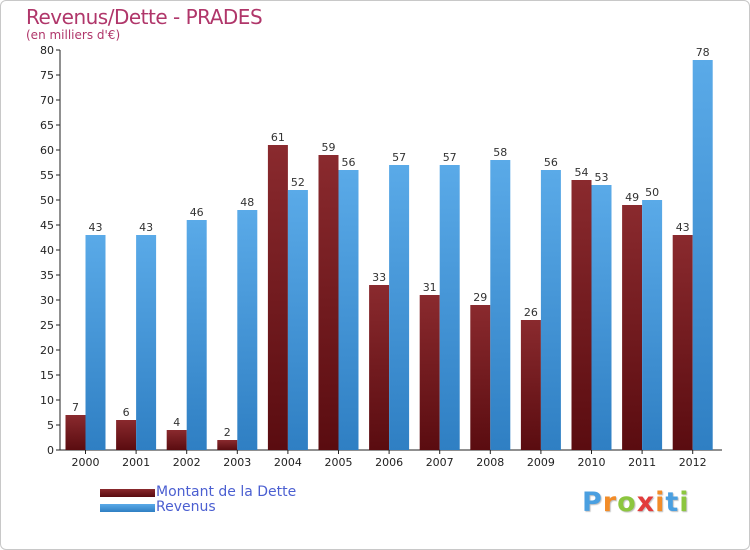  Describe the element at coordinates (389, 462) in the screenshot. I see `x-tick-label: 2006` at that location.